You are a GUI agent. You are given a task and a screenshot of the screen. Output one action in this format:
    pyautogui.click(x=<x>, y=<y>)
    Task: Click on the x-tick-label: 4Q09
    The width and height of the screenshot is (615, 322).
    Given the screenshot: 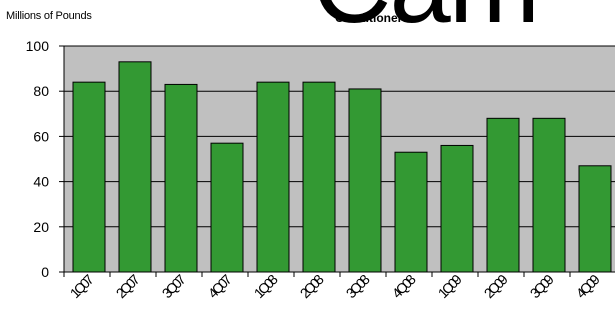 What is the action you would take?
    pyautogui.click(x=588, y=286)
    